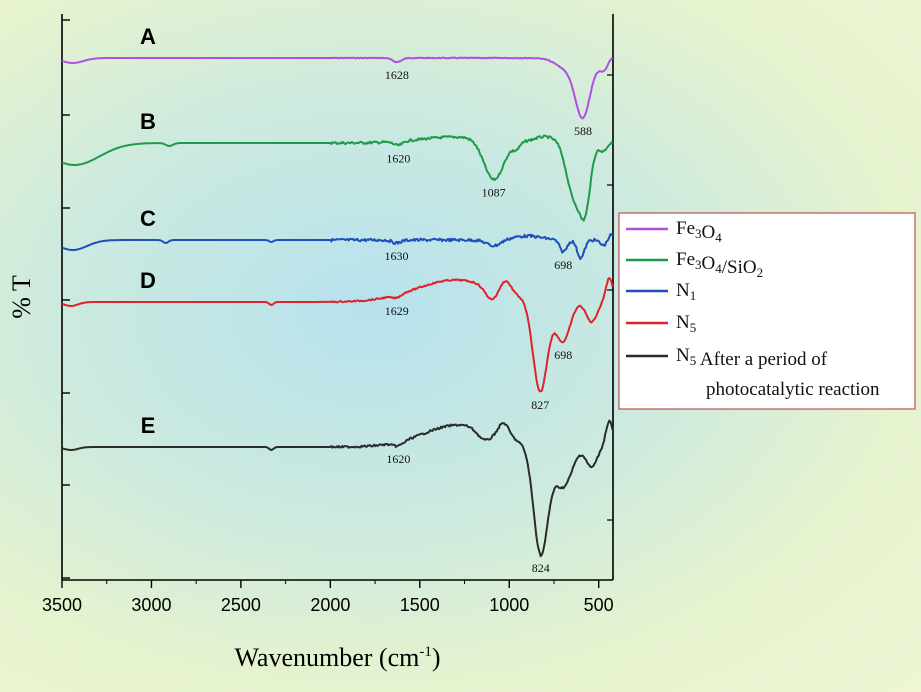 Image resolution: width=921 pixels, height=692 pixels. I want to click on legend-box, so click(767, 311).